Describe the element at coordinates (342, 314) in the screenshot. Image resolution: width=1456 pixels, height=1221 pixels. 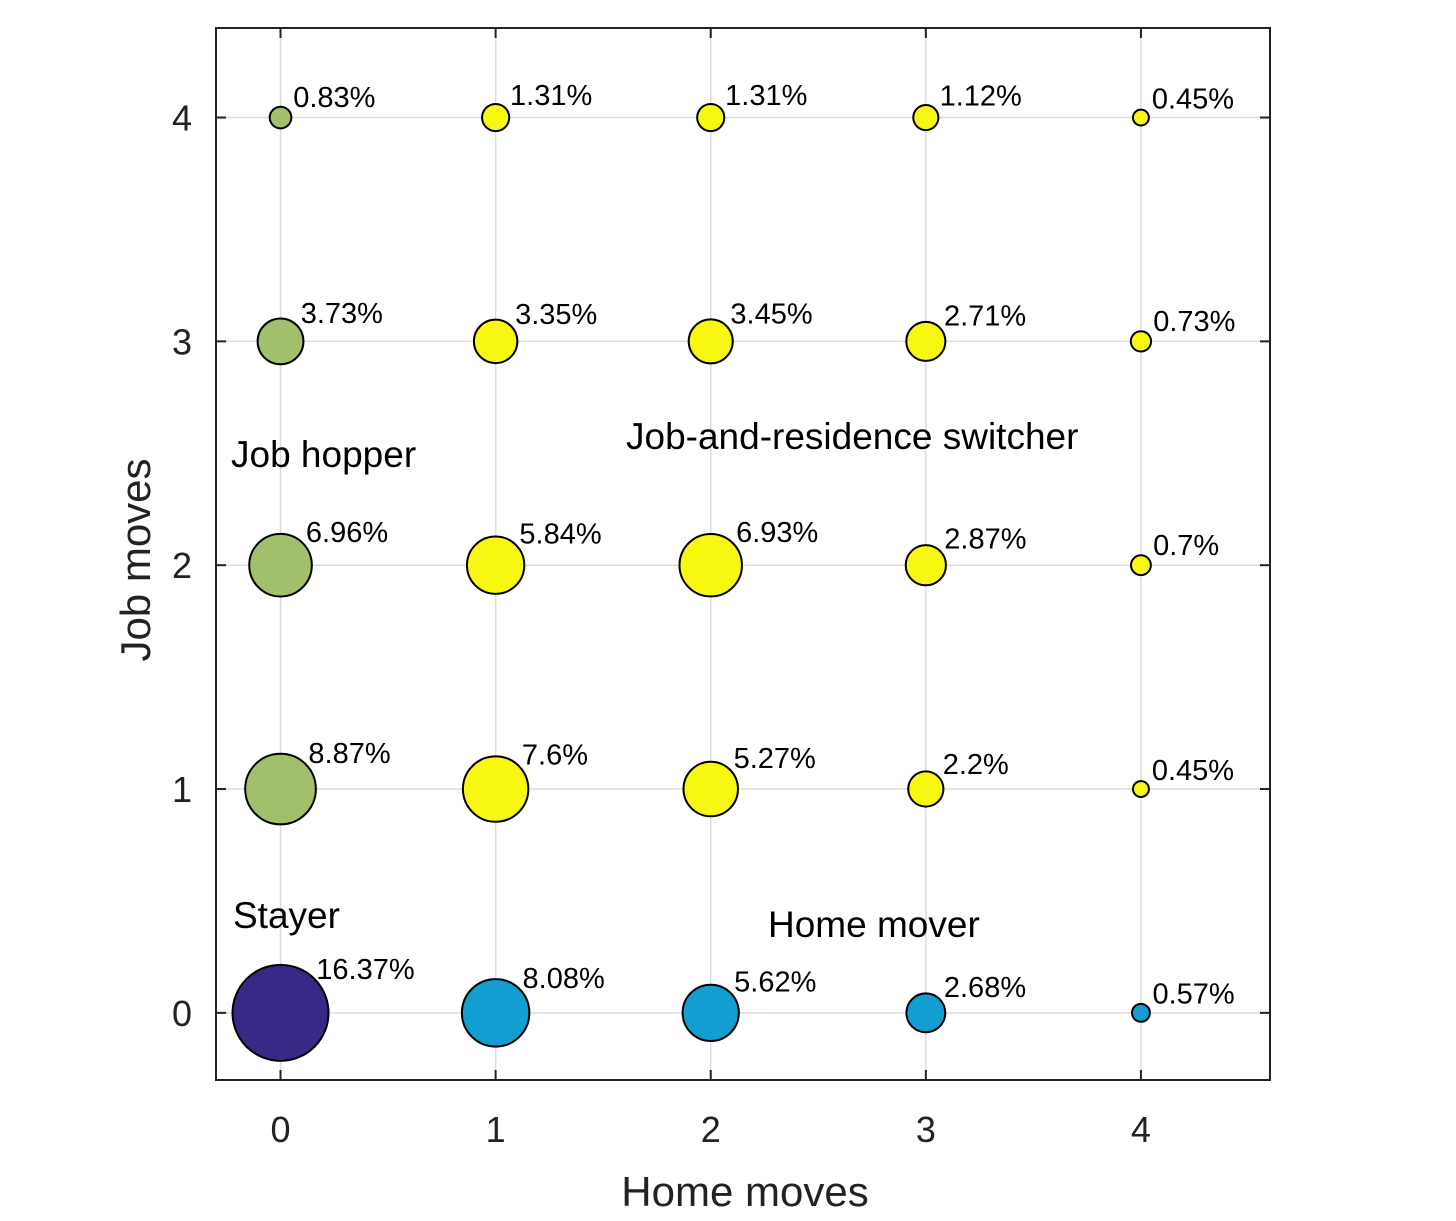
I see `data-label-0-3: 3.73%` at that location.